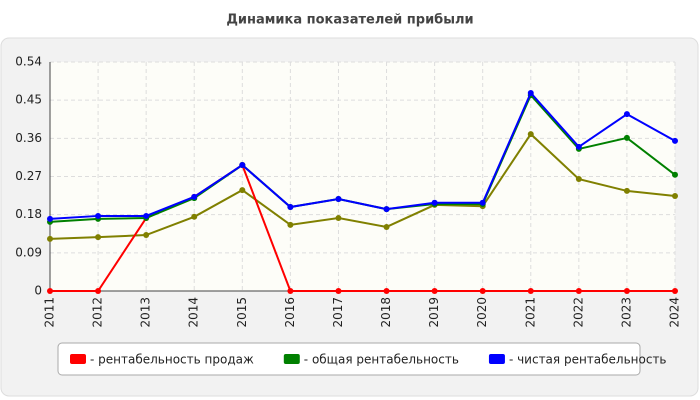  Describe the element at coordinates (349, 20) in the screenshot. I see `chart-title: Динамика показателей прибыли` at that location.